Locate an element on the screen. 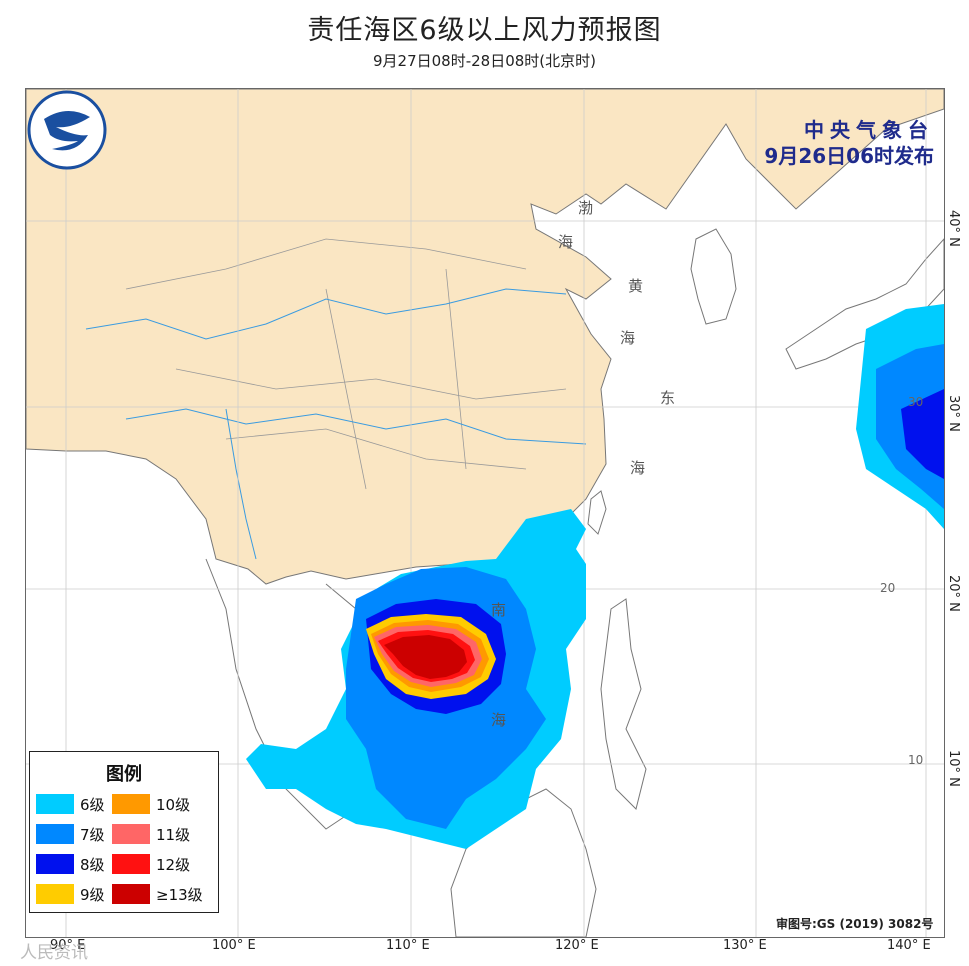 This screenshot has width=969, height=966. sea-label-nan: 南 is located at coordinates (499, 610).